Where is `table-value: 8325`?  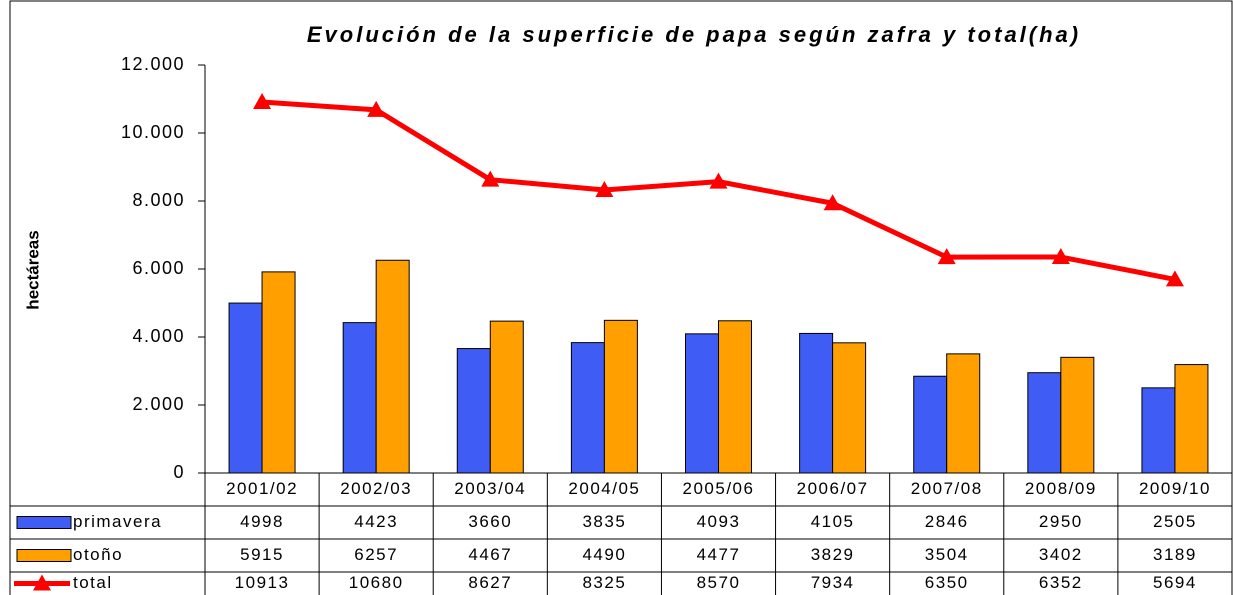
table-value: 8325 is located at coordinates (604, 582).